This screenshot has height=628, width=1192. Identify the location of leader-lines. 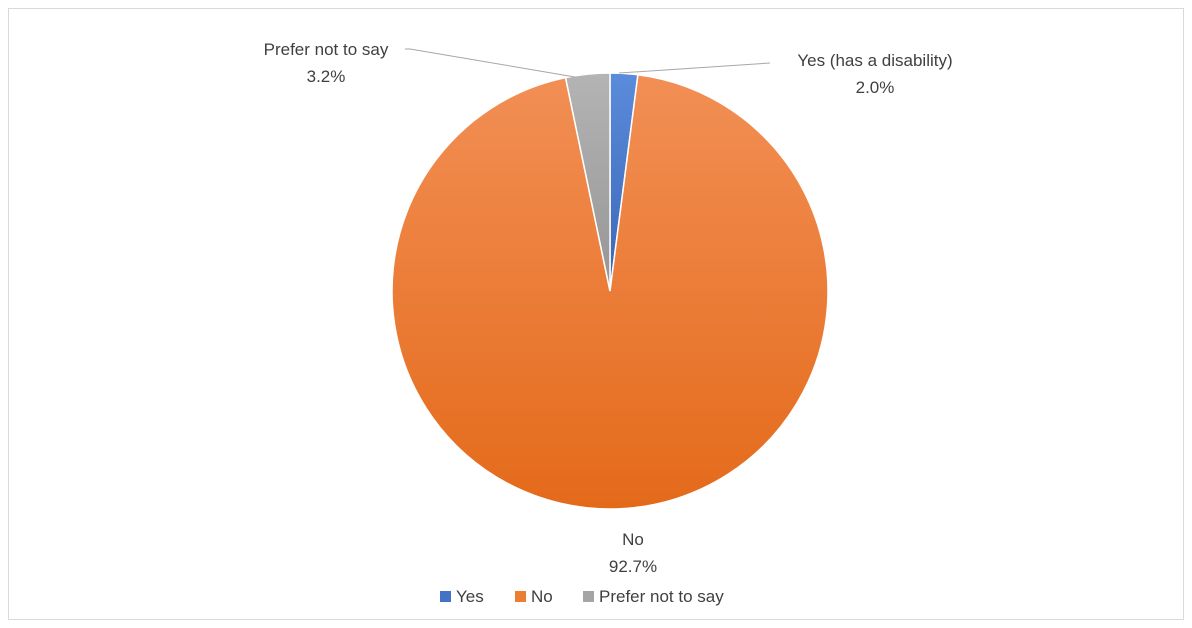
(588, 63).